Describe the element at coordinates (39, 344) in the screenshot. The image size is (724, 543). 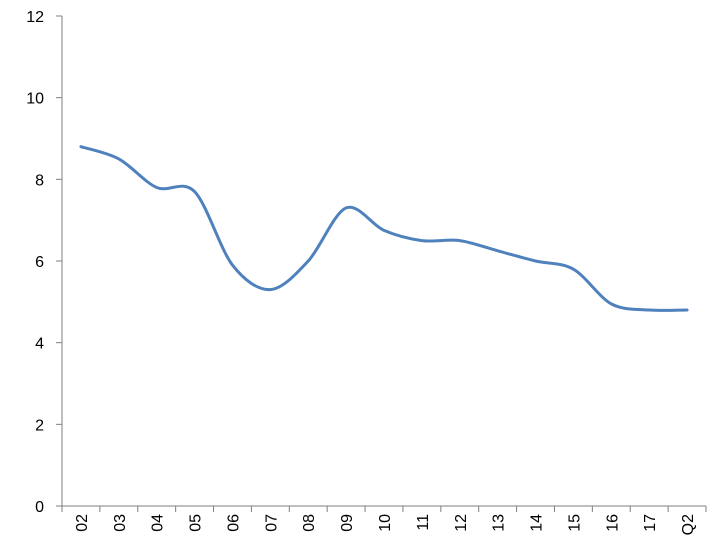
I see `y-tick-label: 4` at that location.